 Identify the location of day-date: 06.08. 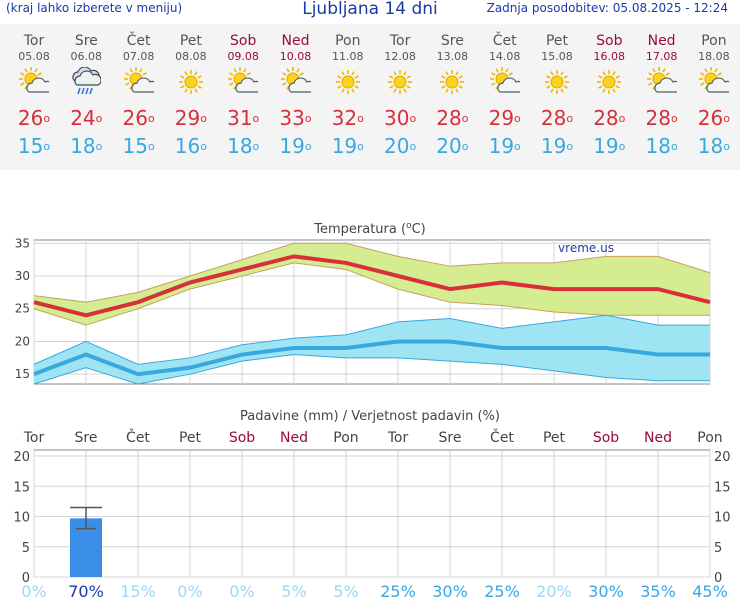
(86, 57).